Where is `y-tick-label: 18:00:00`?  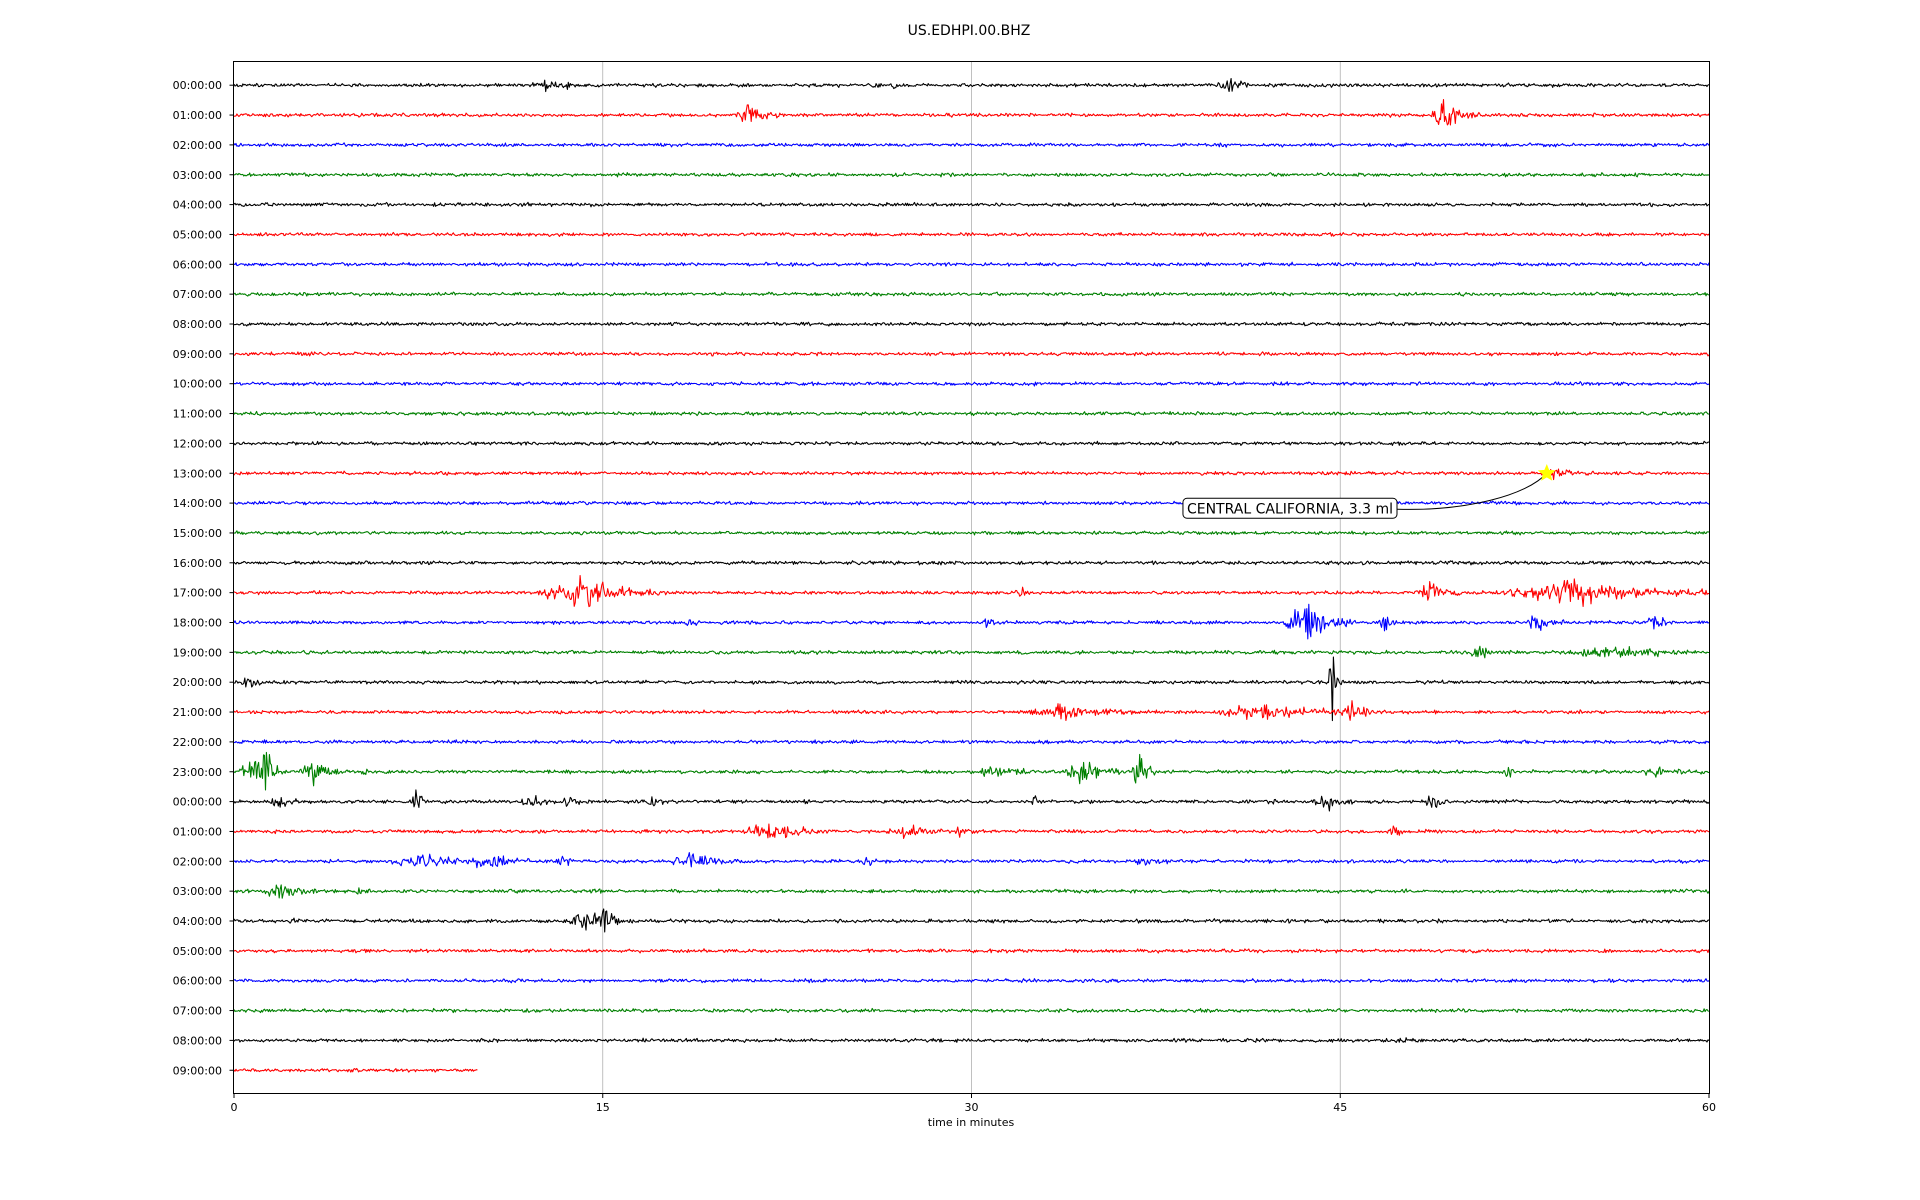 y-tick-label: 18:00:00 is located at coordinates (197, 623).